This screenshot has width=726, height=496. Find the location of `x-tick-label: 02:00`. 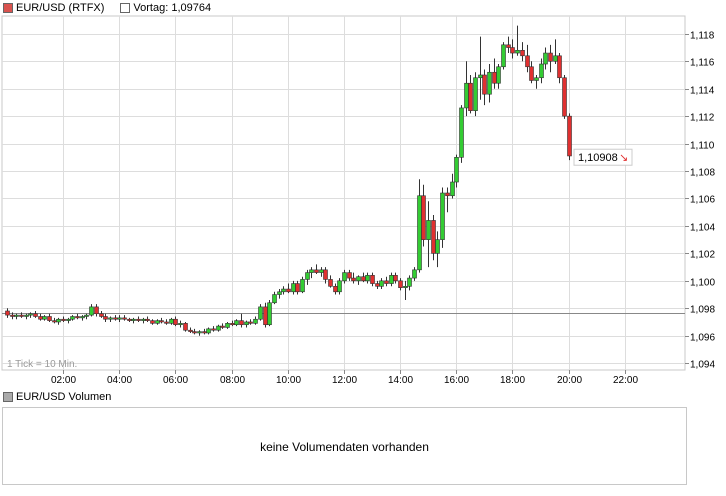

x-tick-label: 02:00 is located at coordinates (63, 380).